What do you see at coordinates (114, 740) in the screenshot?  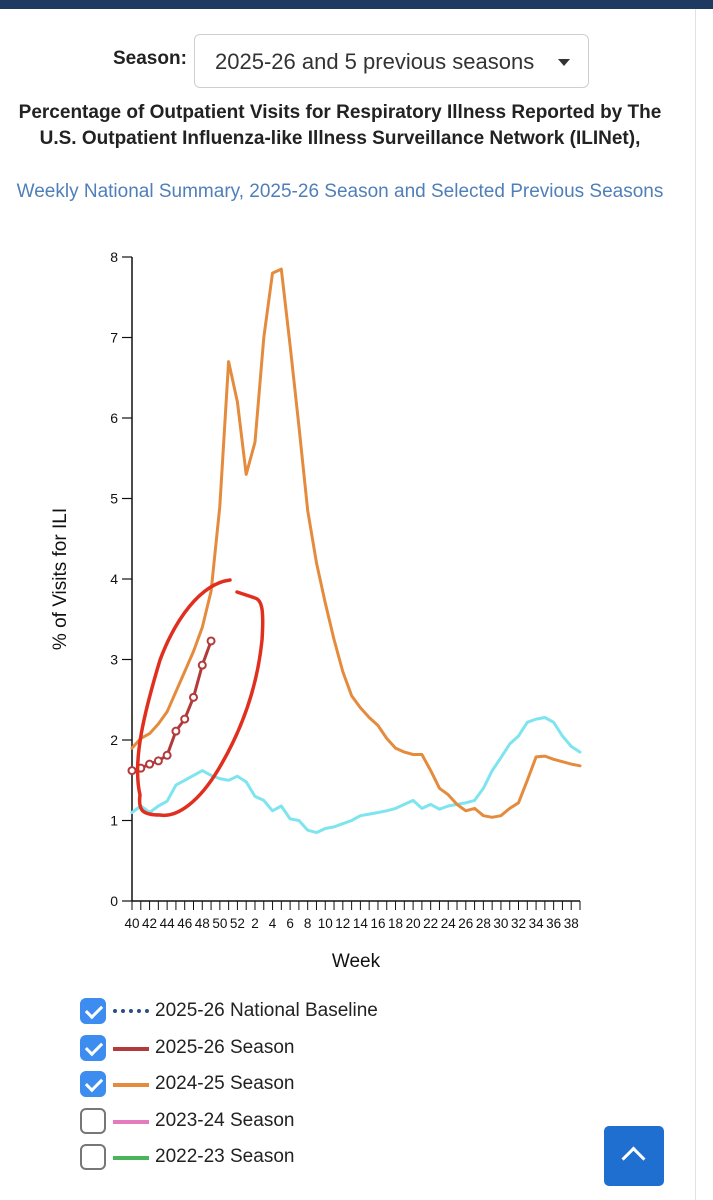 I see `y-tick-label: 2` at bounding box center [114, 740].